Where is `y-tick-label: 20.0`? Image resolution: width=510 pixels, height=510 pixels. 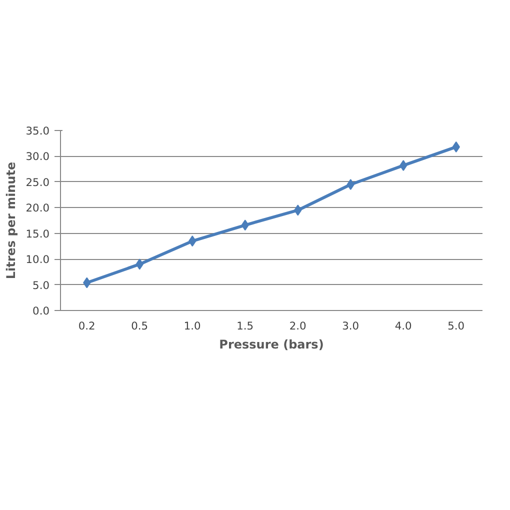 y-tick-label: 20.0 is located at coordinates (38, 208).